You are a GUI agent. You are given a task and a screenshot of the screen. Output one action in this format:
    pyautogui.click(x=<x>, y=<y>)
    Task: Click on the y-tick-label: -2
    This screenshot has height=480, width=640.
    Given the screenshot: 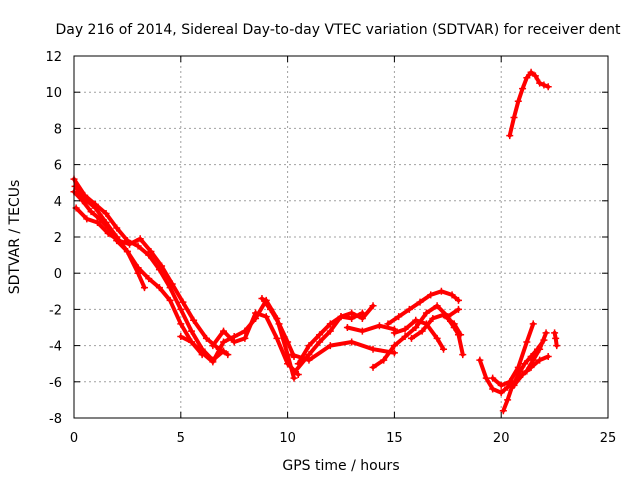 What is the action you would take?
    pyautogui.click(x=55, y=310)
    